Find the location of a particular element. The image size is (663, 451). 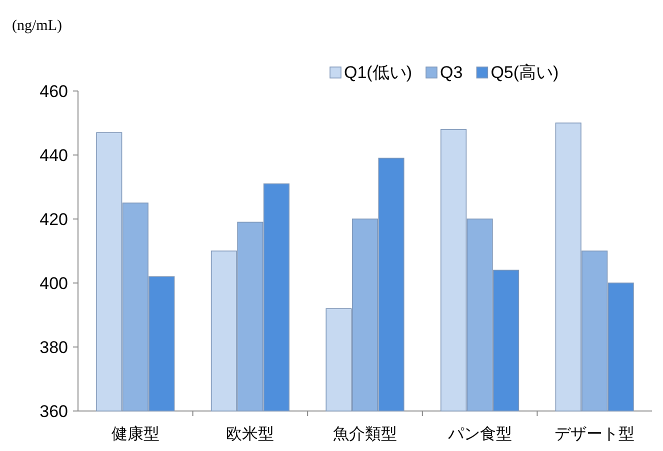

y-tick-label: 400 is located at coordinates (54, 283).